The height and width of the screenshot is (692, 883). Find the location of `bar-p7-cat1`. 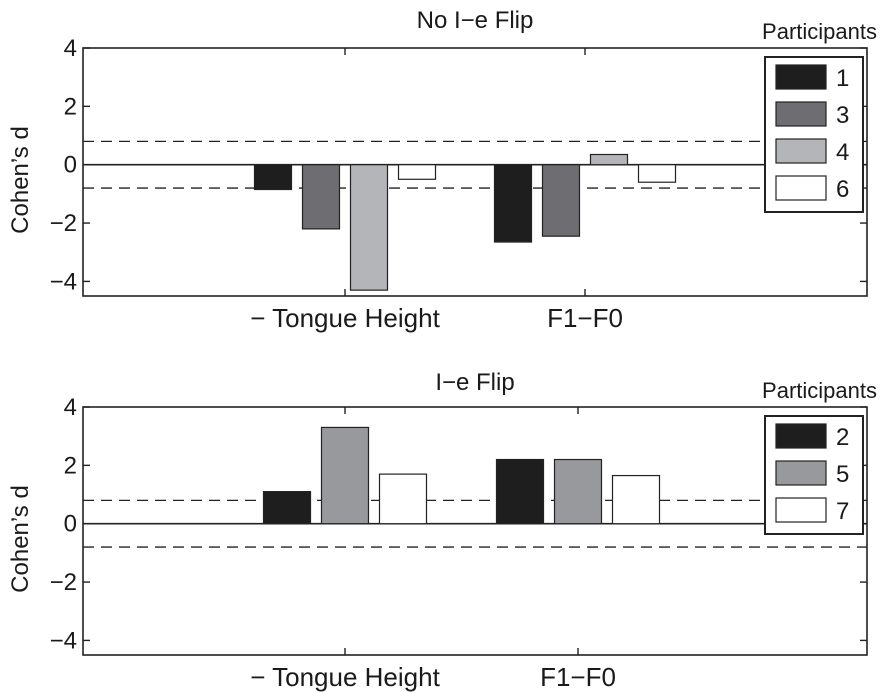

bar-p7-cat1 is located at coordinates (403, 499).